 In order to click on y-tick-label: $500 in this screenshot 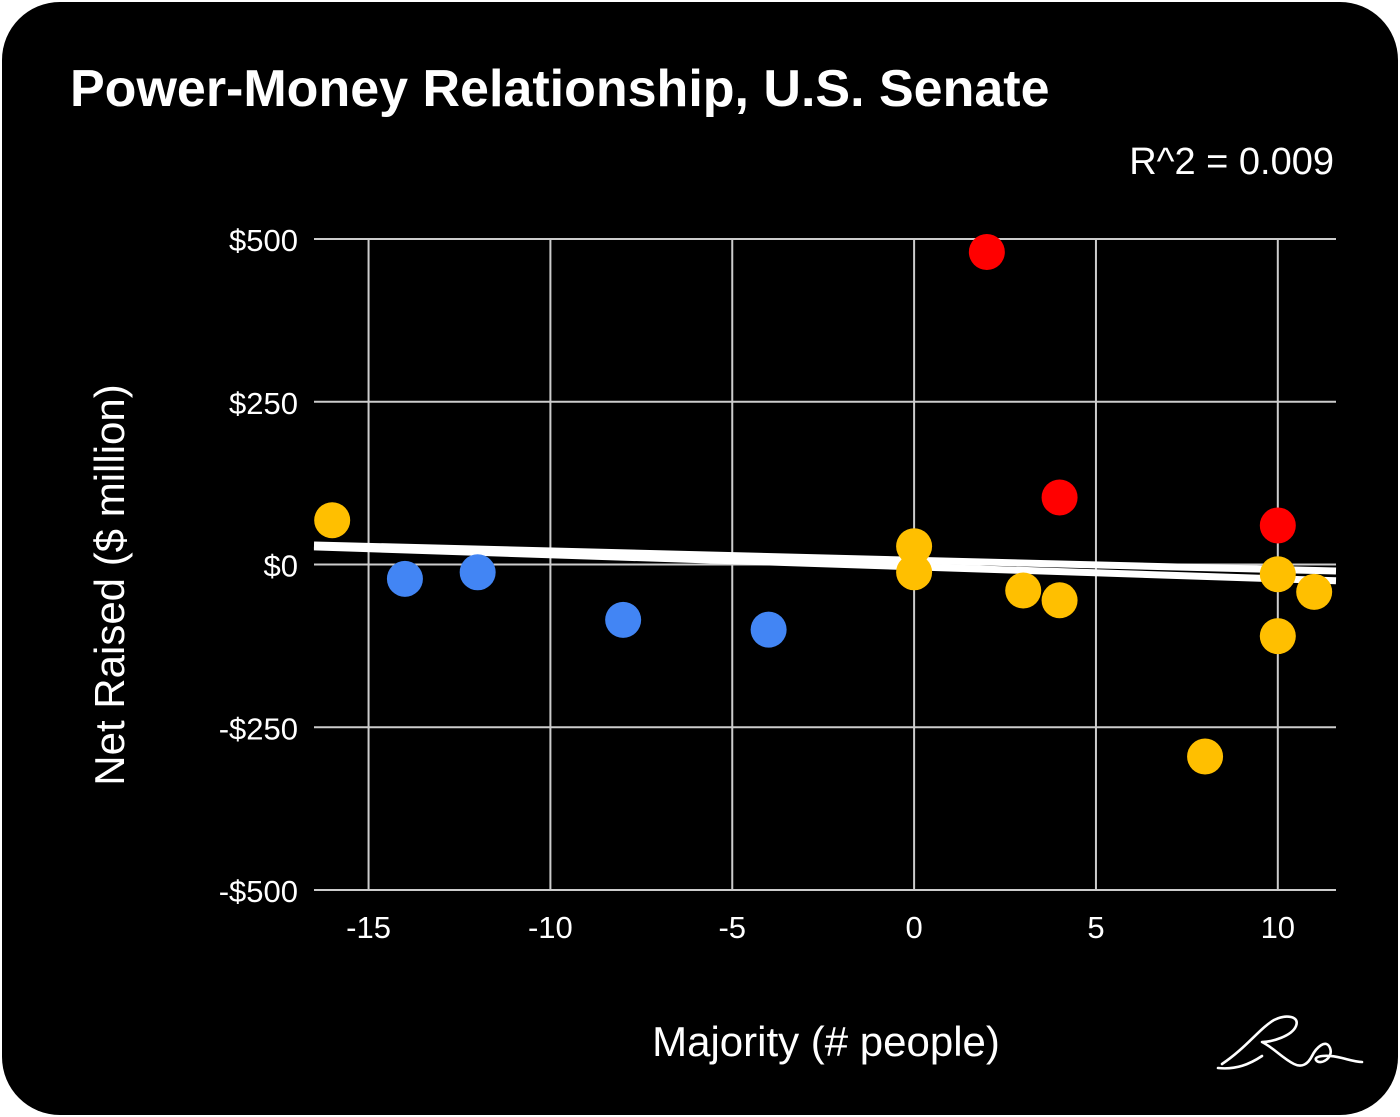, I will do `click(263, 240)`.